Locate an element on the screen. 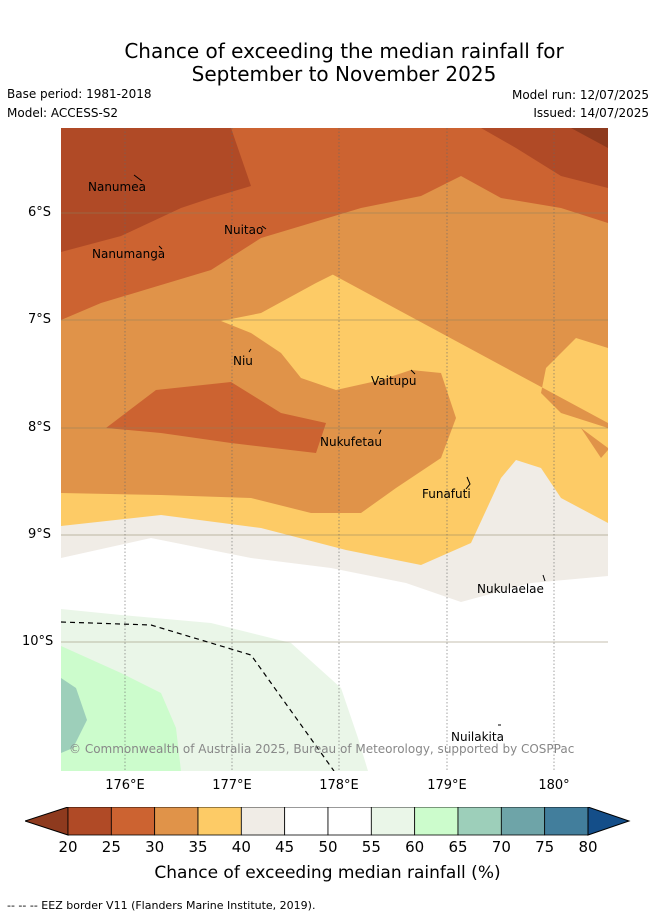 The image size is (655, 919). place-label-niu: Niu is located at coordinates (243, 361).